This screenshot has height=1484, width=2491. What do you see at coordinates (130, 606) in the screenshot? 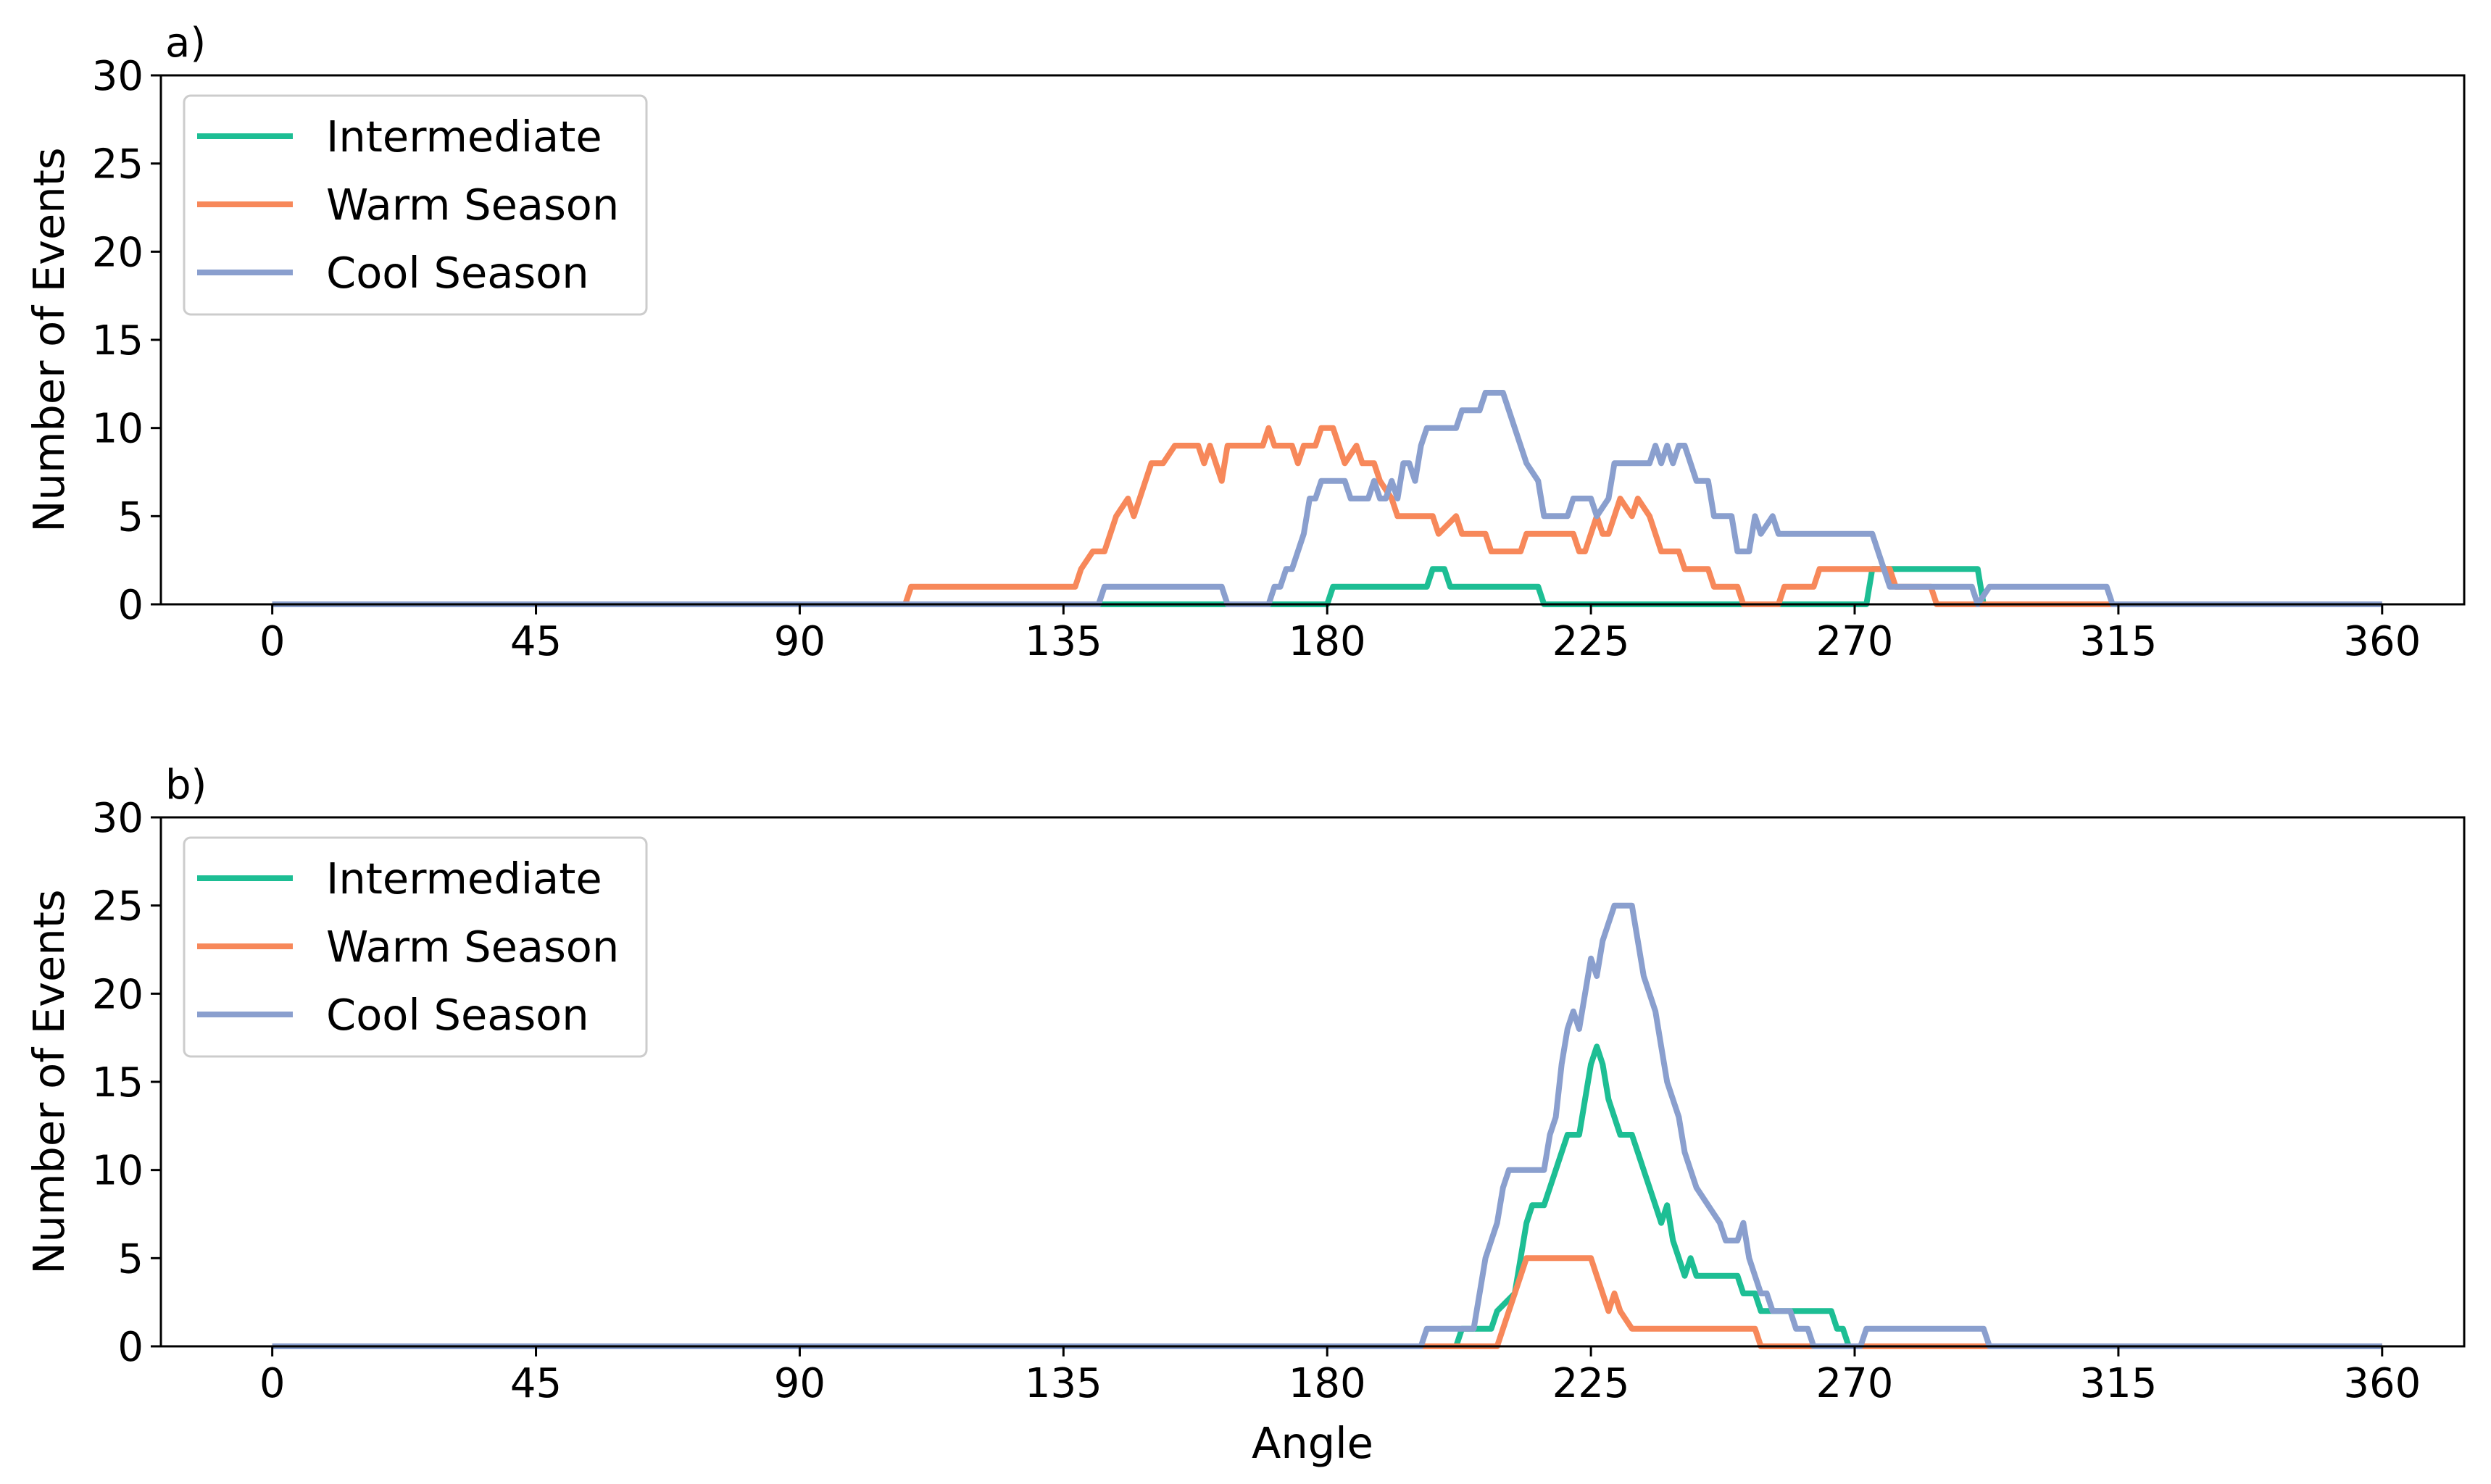
I see `panel-a-ytick-label: 0` at bounding box center [130, 606].